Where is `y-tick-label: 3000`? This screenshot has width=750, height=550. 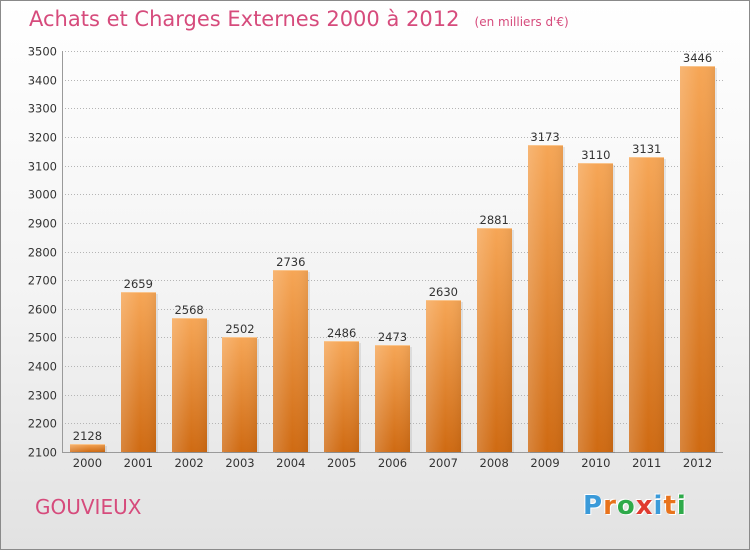
y-tick-label: 3000 is located at coordinates (42, 195).